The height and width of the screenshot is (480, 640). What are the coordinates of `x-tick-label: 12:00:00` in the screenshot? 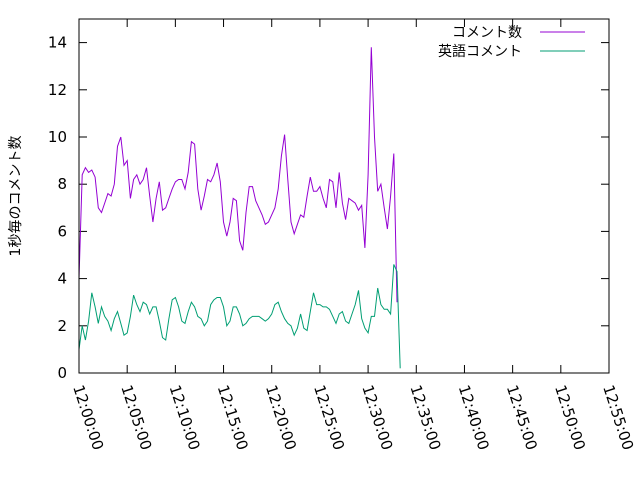 It's located at (88, 418).